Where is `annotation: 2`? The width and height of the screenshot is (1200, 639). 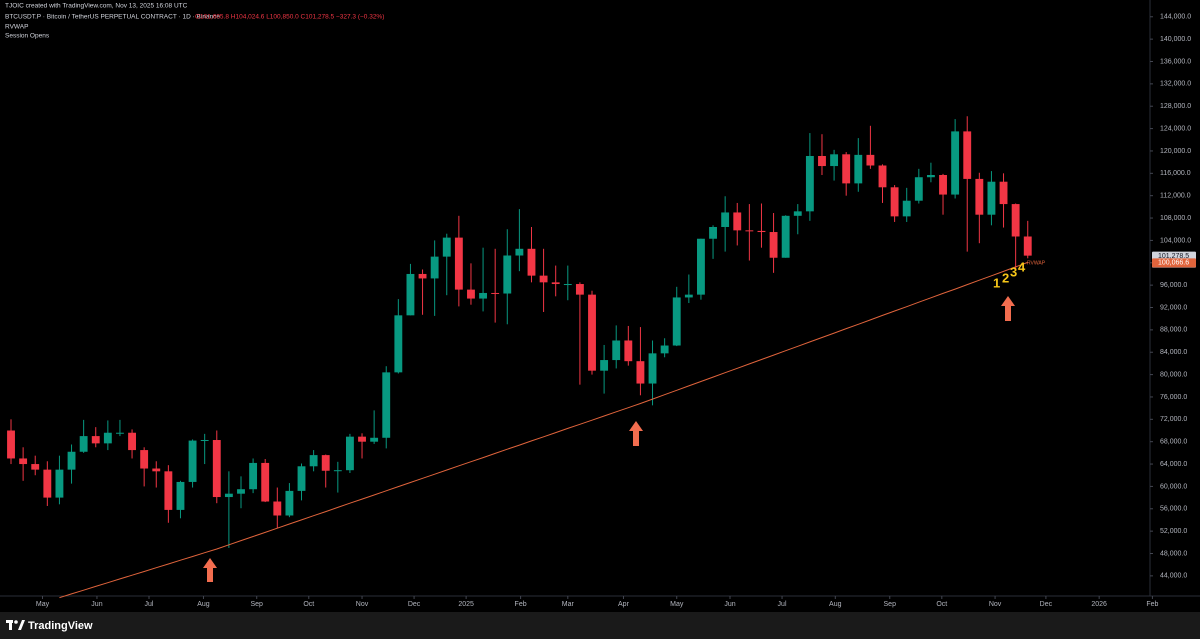 annotation: 2 is located at coordinates (1005, 277).